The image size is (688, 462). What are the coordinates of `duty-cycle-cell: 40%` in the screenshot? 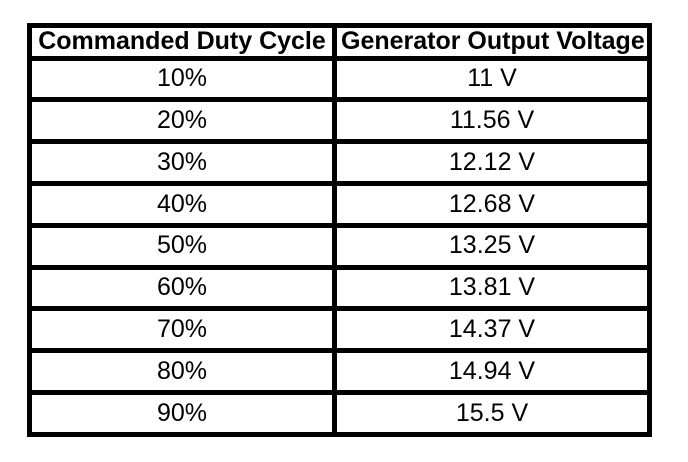 It's located at (182, 204).